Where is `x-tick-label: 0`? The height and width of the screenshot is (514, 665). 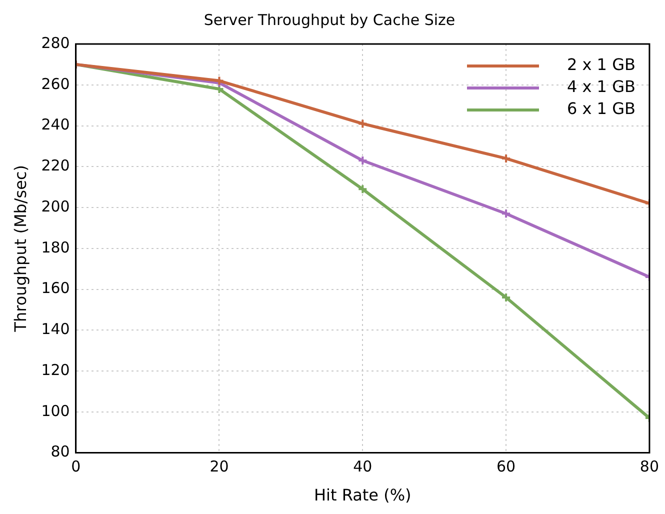 x-tick-label: 0 is located at coordinates (76, 467).